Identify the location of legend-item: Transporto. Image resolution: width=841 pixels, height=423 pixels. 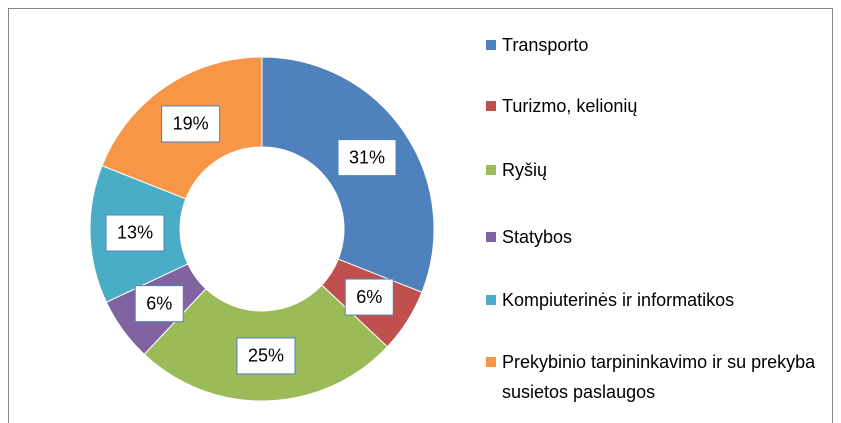
(651, 45).